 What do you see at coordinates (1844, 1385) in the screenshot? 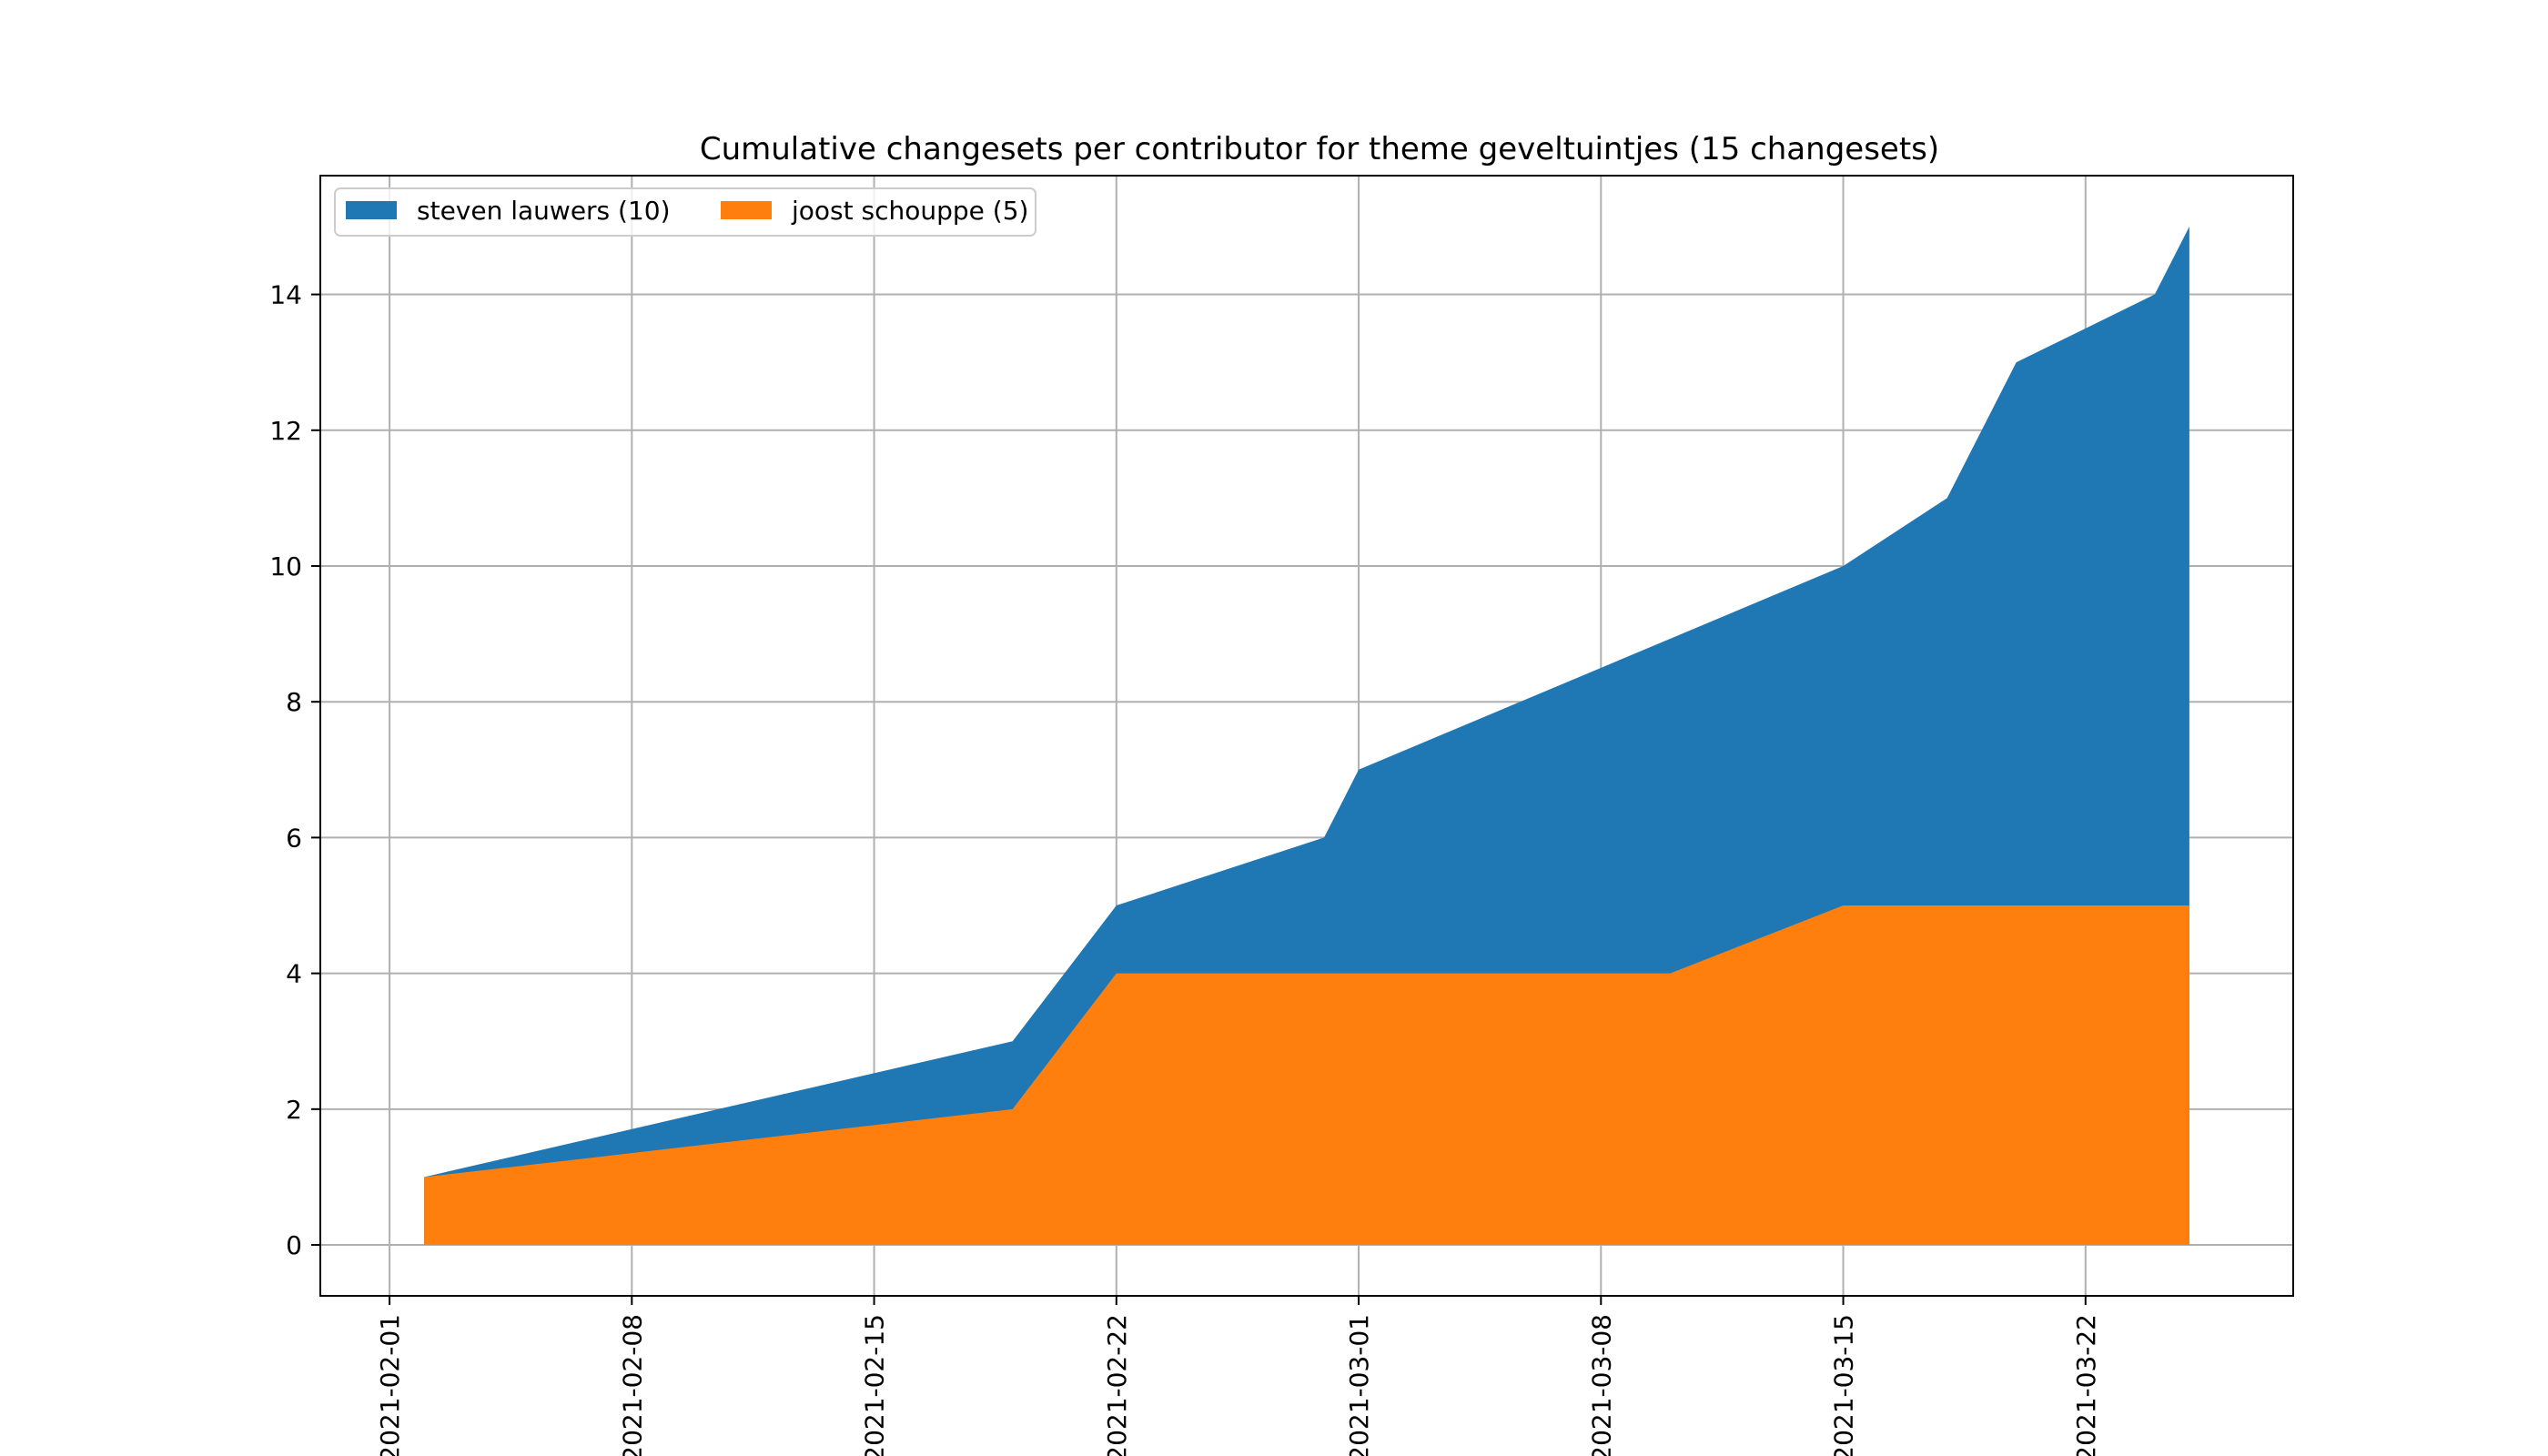
I see `x-tick-label: 2021-03-15` at bounding box center [1844, 1385].